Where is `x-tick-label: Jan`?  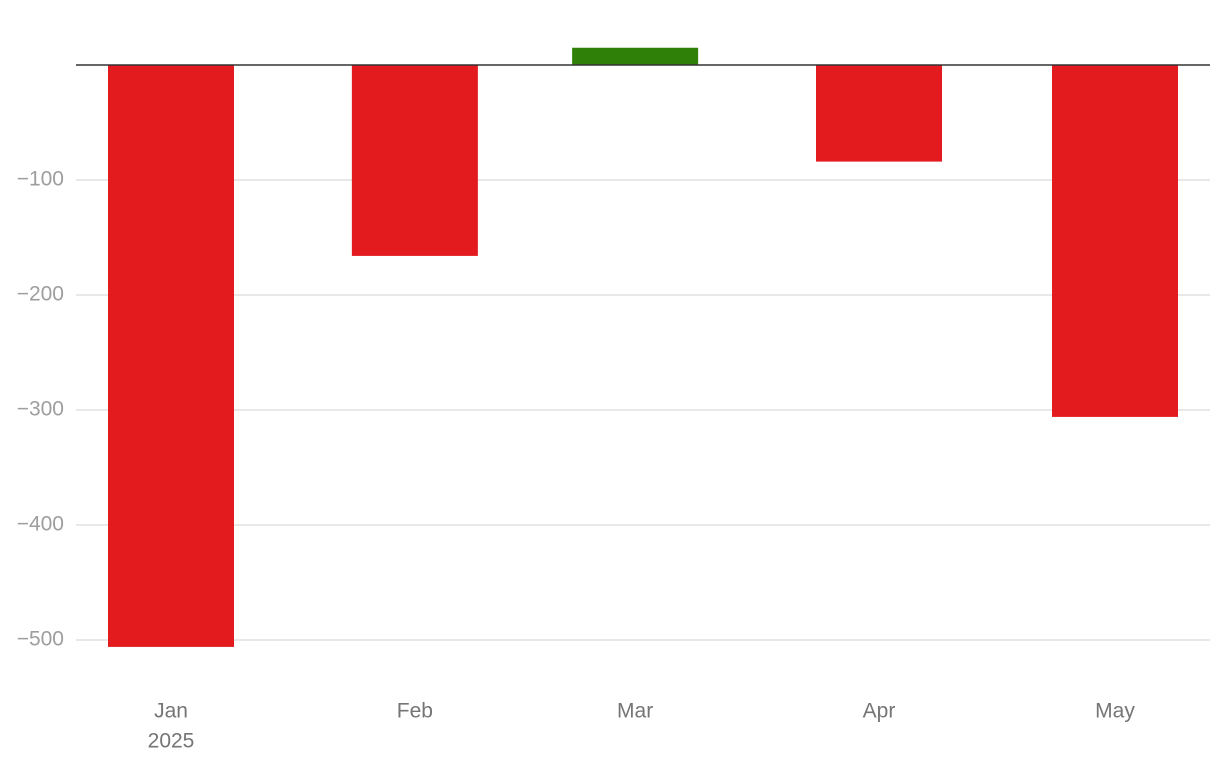 x-tick-label: Jan is located at coordinates (171, 711).